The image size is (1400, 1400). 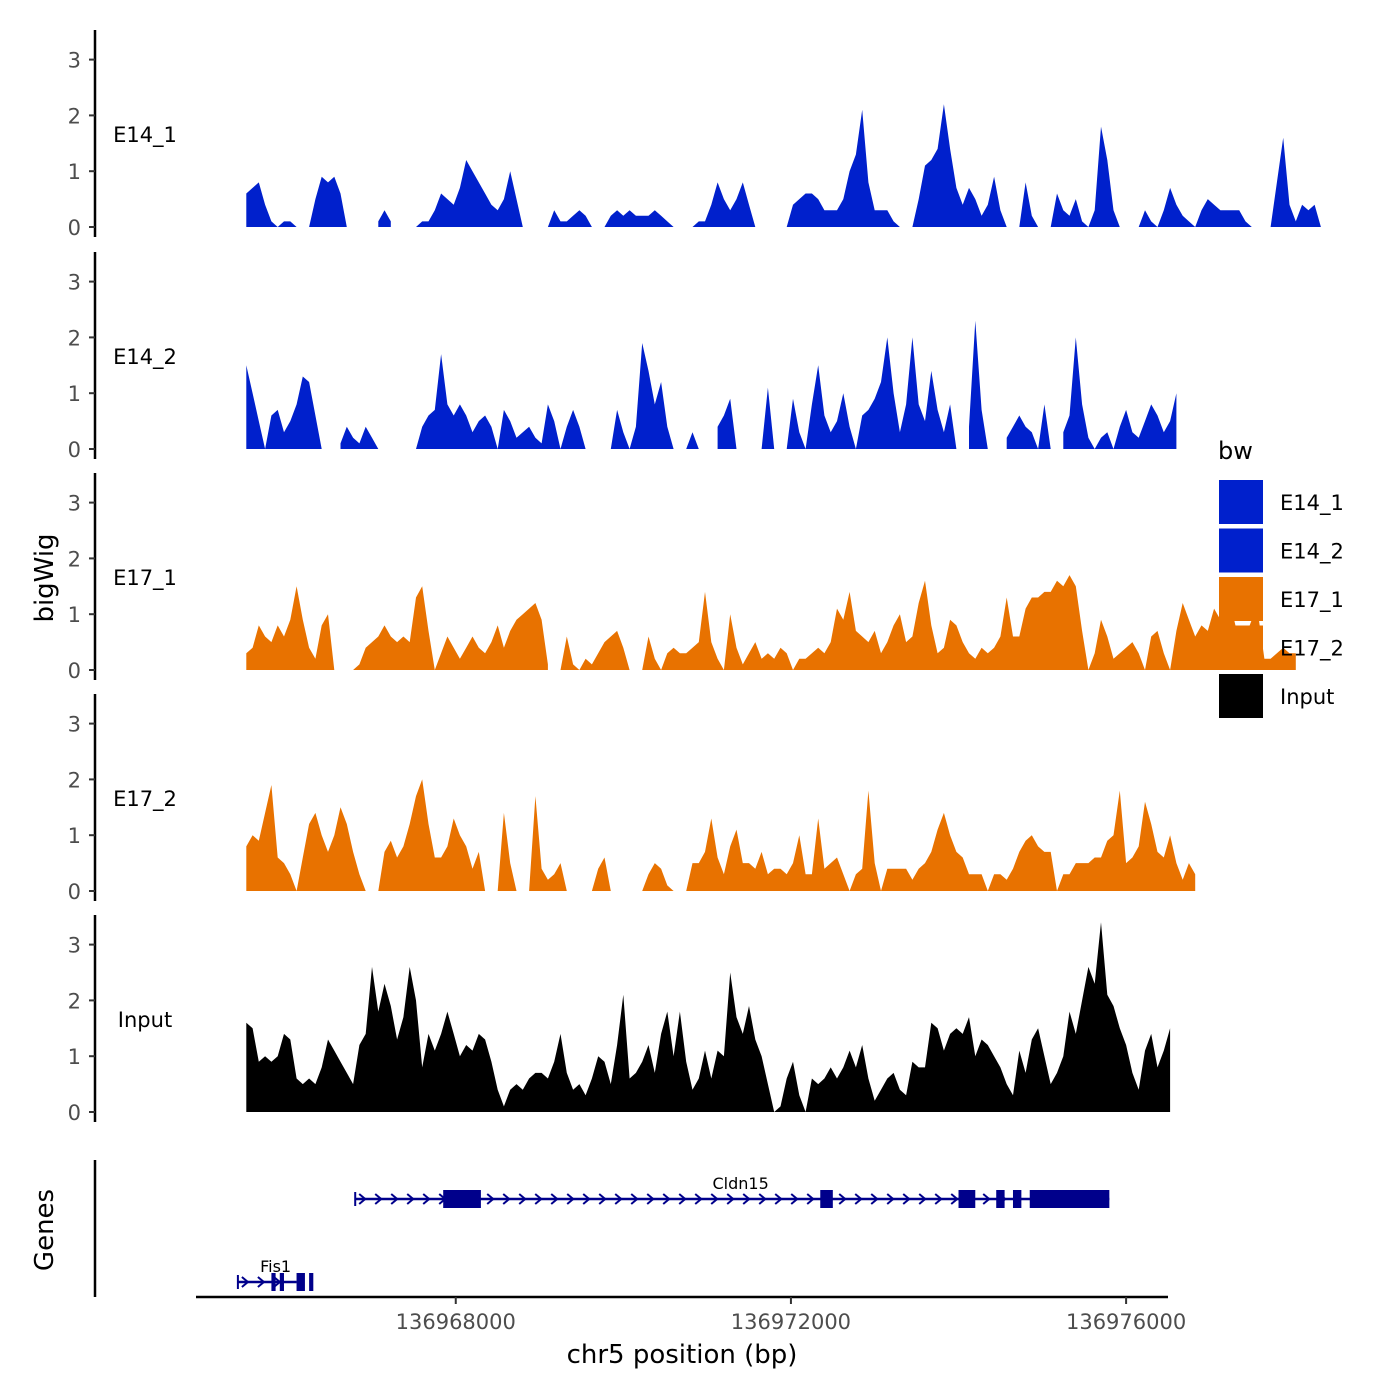 What do you see at coordinates (1235, 451) in the screenshot?
I see `legend-title: bw` at bounding box center [1235, 451].